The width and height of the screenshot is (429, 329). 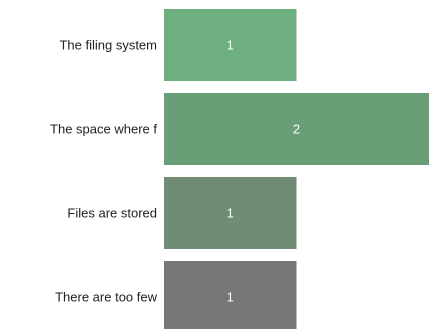 I want to click on bar-value-label: 2, so click(x=296, y=129).